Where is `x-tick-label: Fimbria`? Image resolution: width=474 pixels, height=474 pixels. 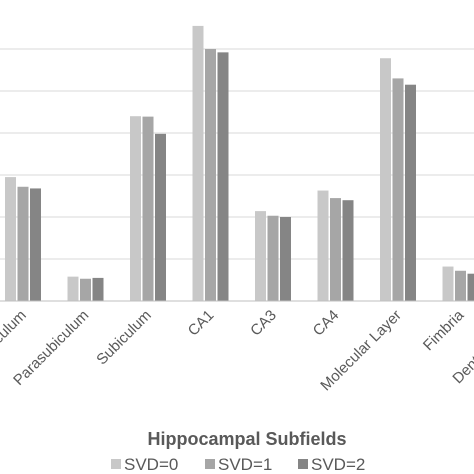
x-tick-label: Fimbria is located at coordinates (444, 330).